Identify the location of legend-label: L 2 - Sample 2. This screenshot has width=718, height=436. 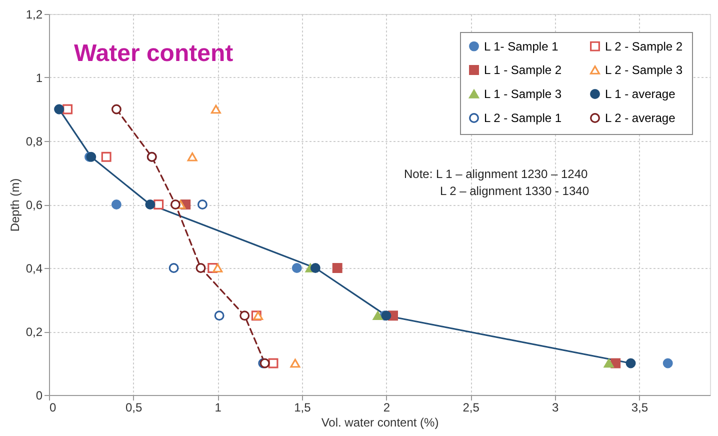
(644, 46).